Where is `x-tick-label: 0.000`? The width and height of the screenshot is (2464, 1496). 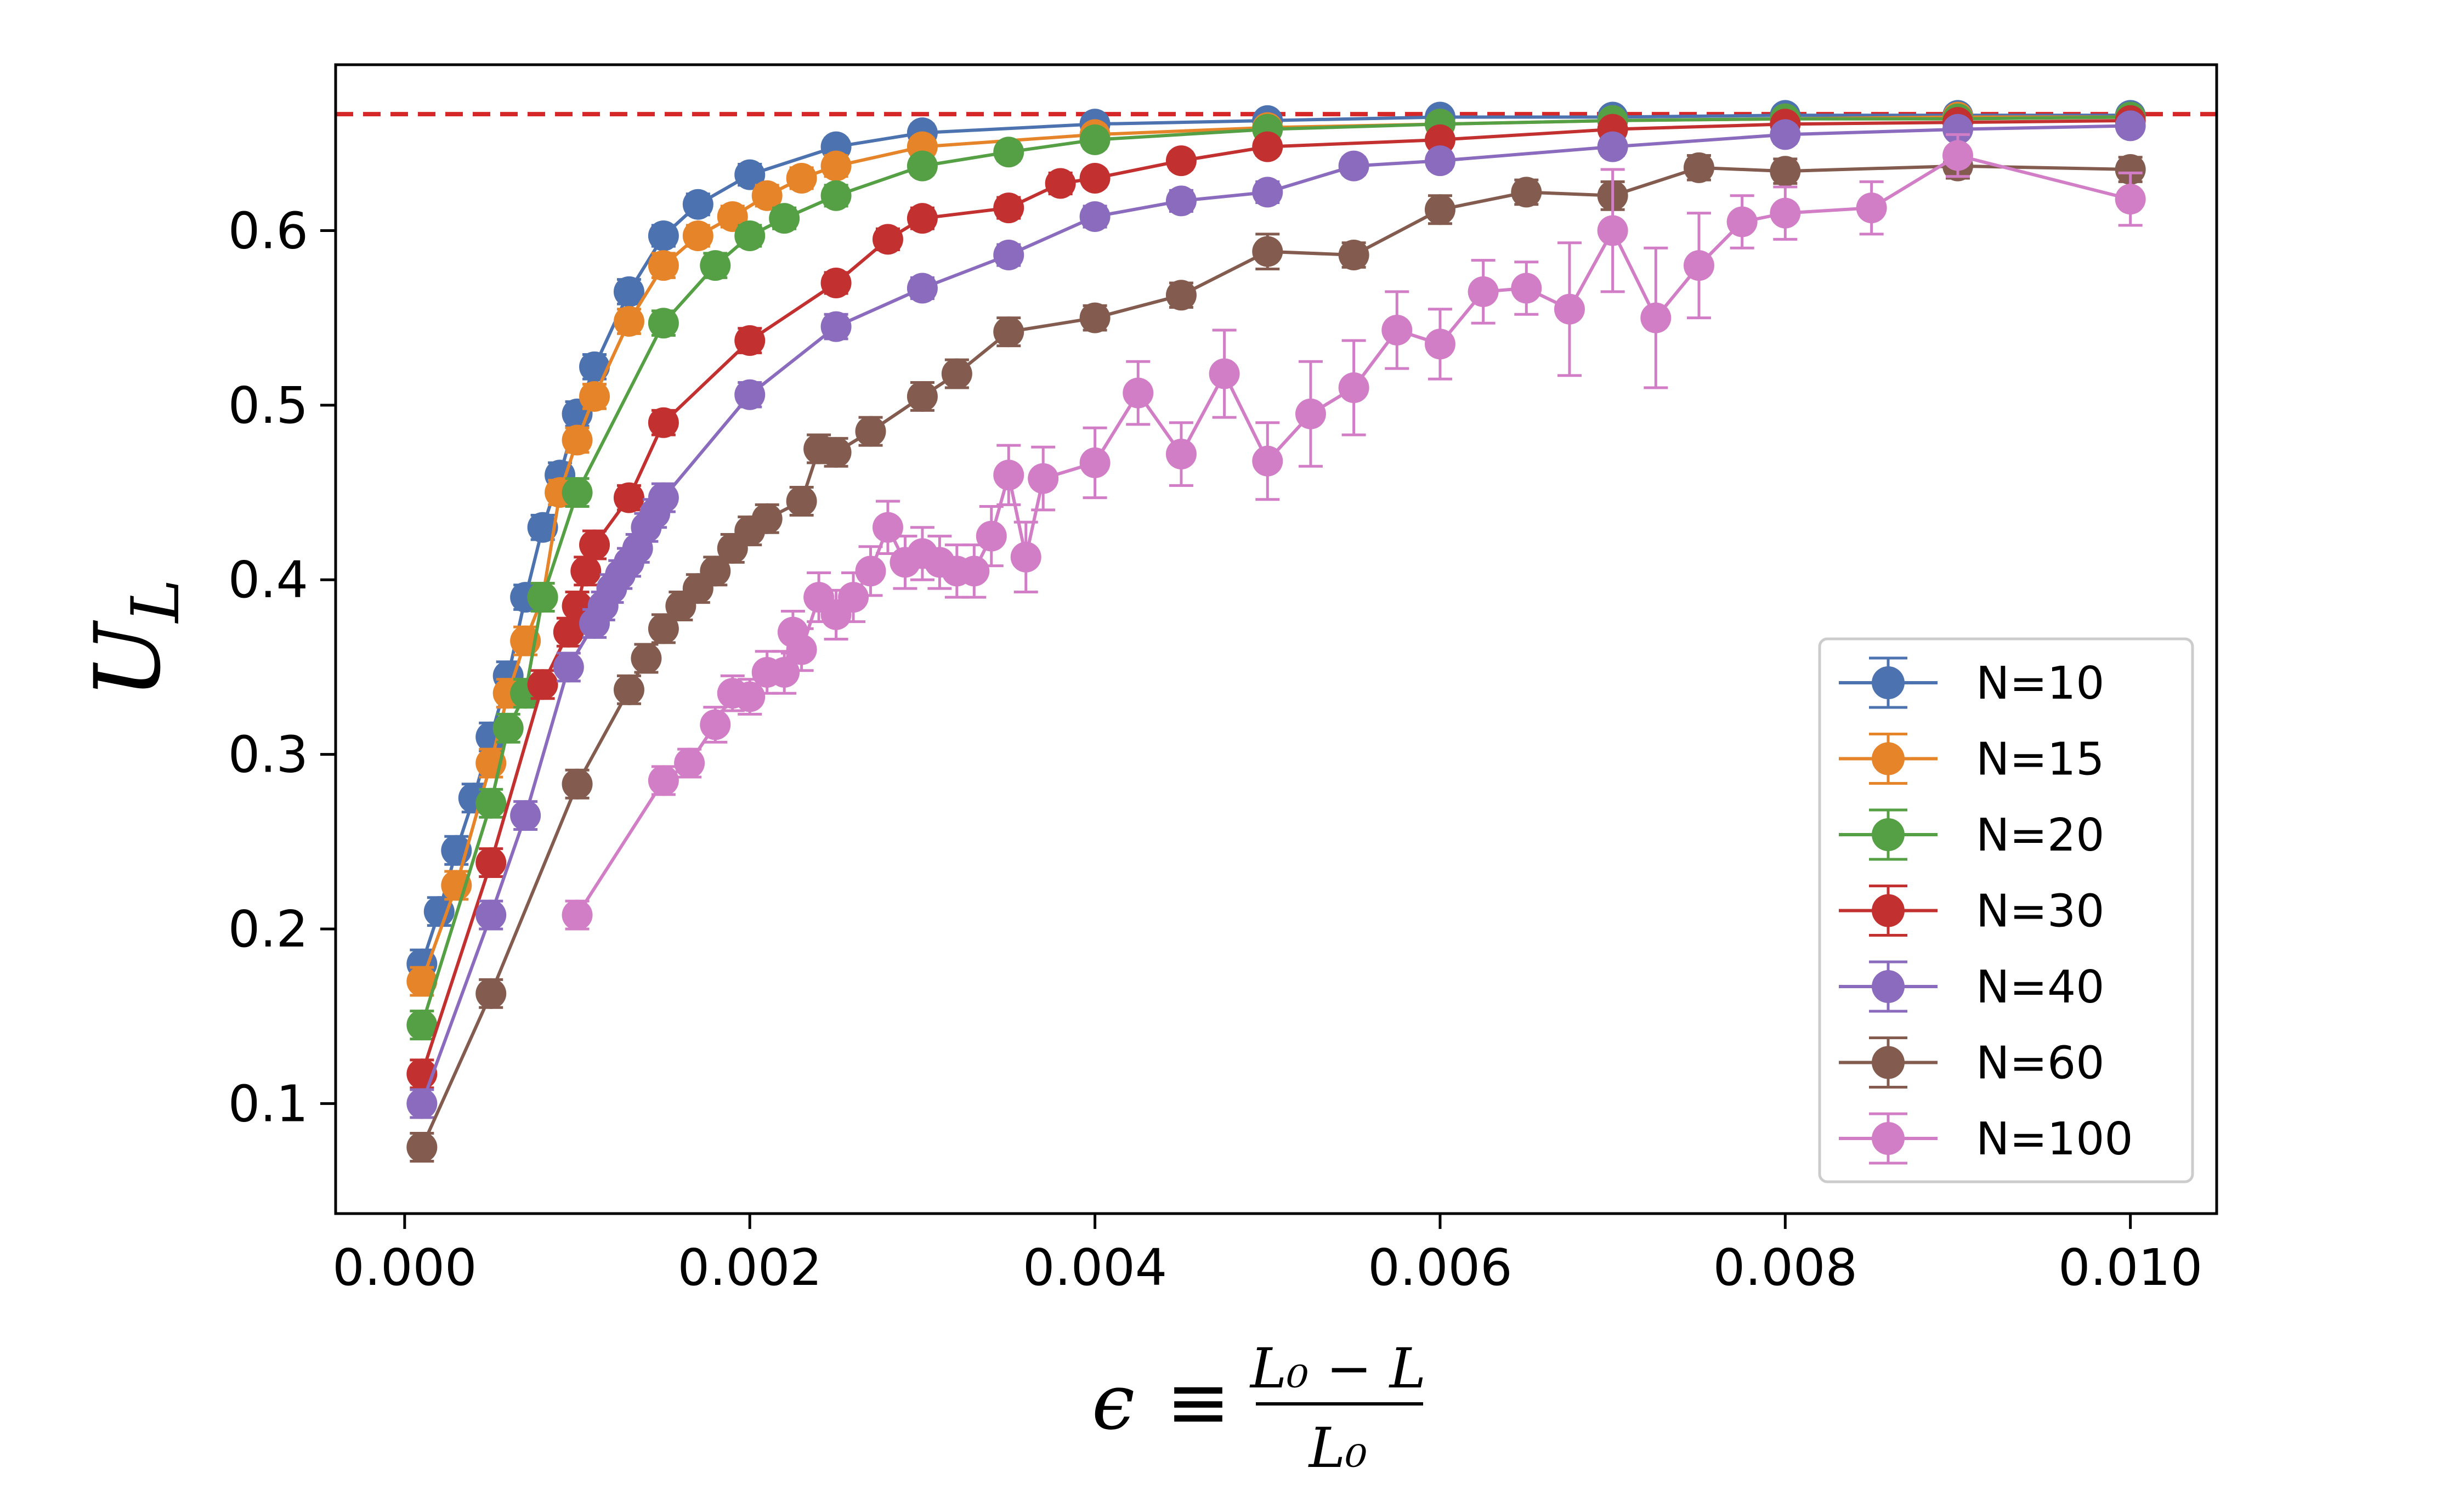
x-tick-label: 0.000 is located at coordinates (404, 1267).